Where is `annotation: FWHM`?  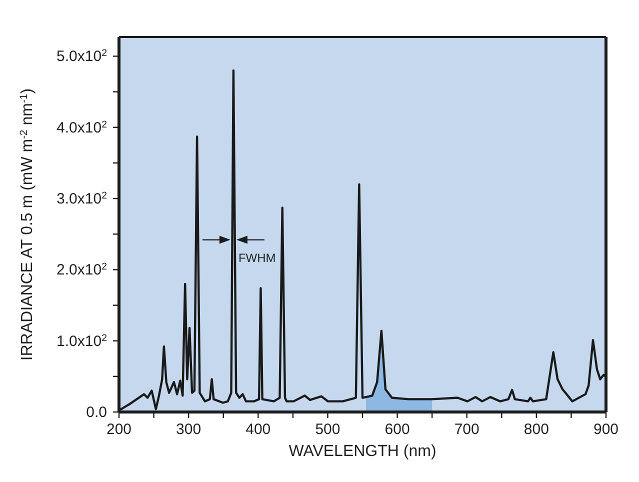 annotation: FWHM is located at coordinates (257, 257).